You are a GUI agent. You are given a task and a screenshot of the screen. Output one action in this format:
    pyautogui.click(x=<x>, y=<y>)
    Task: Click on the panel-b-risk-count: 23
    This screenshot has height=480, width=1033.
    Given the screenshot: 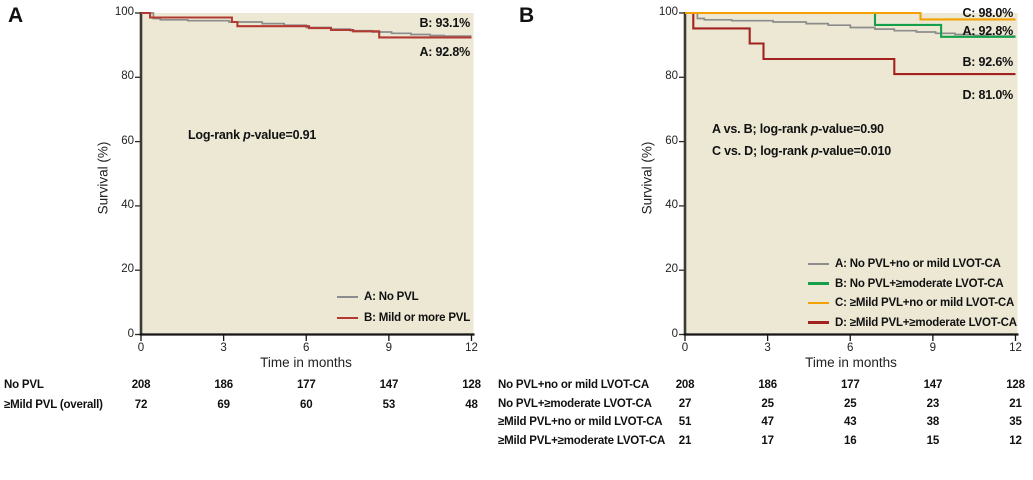 What is the action you would take?
    pyautogui.click(x=933, y=403)
    